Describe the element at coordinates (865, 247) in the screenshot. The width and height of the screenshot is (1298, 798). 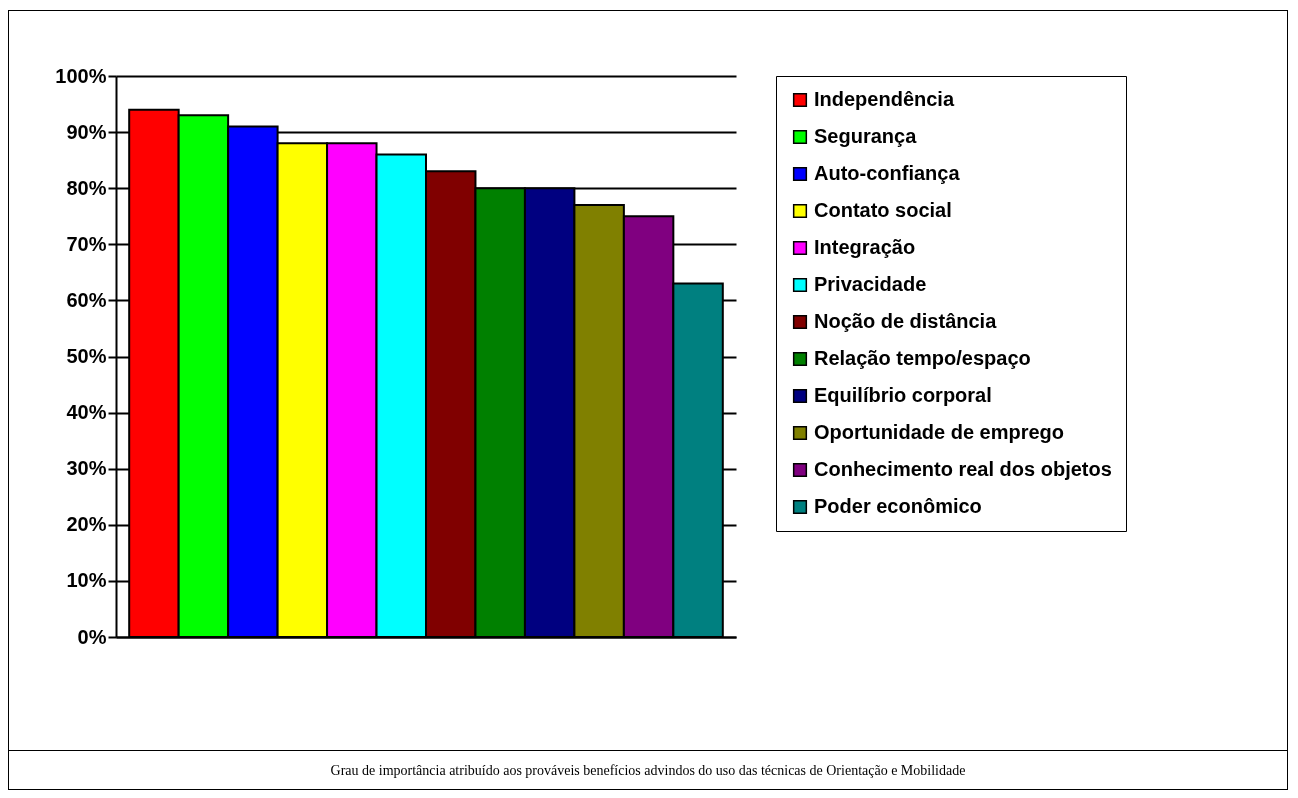
I see `legend-label: Integração` at that location.